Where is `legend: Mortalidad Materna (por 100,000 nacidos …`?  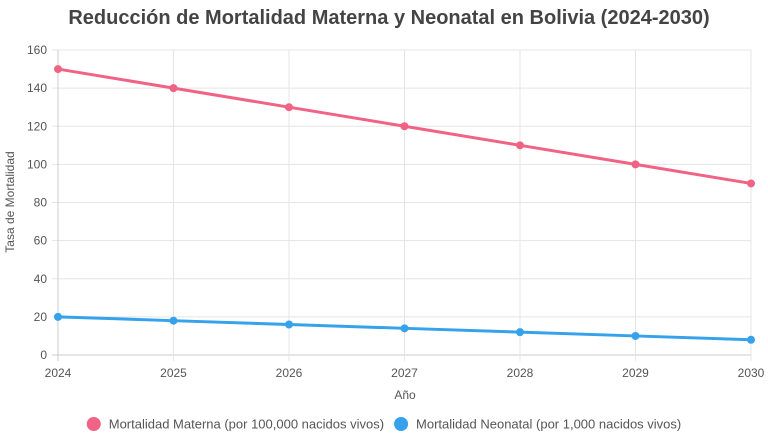 legend: Mortalidad Materna (por 100,000 nacidos … is located at coordinates (383, 424).